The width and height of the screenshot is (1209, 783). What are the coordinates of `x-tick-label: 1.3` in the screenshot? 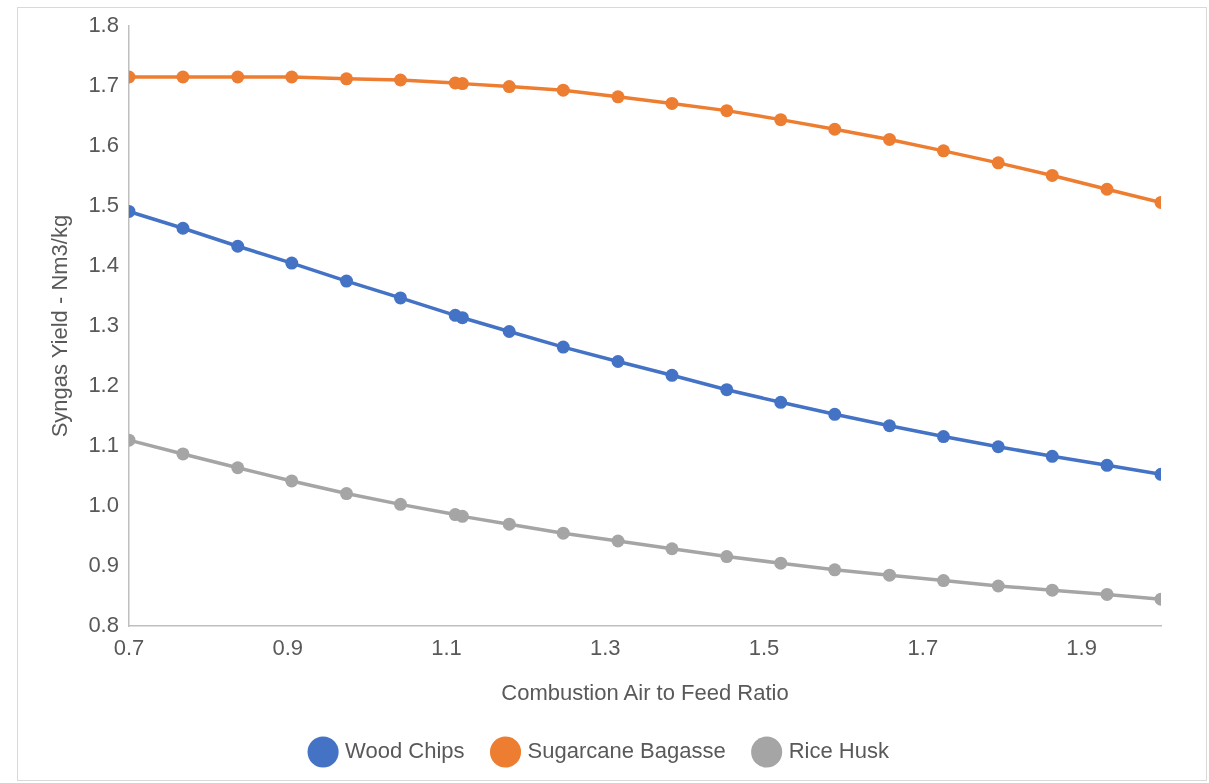 It's located at (605, 648).